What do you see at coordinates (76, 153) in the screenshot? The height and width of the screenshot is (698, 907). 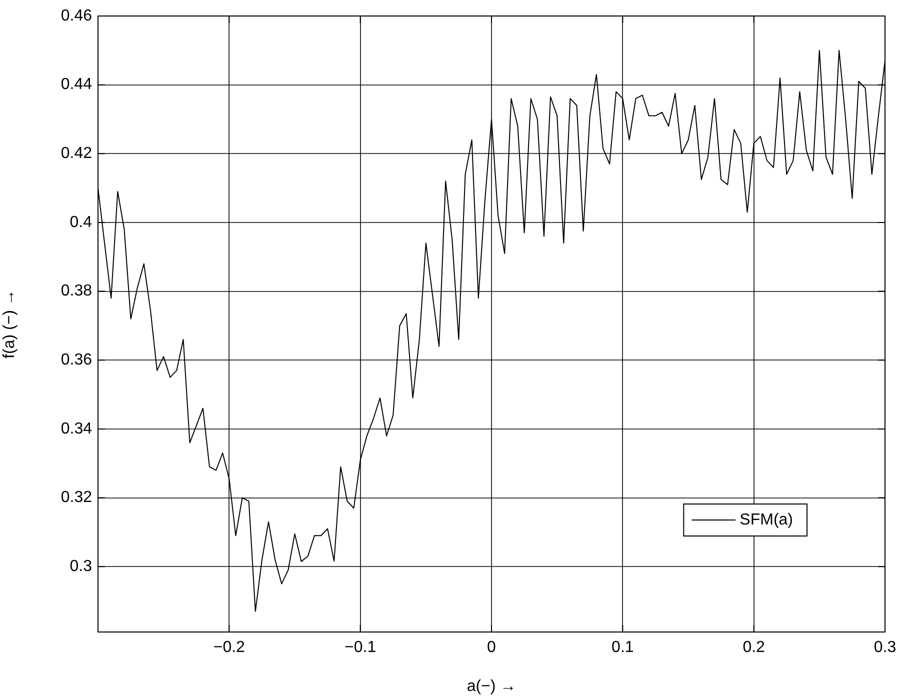 I see `y-tick-label: 0.42` at bounding box center [76, 153].